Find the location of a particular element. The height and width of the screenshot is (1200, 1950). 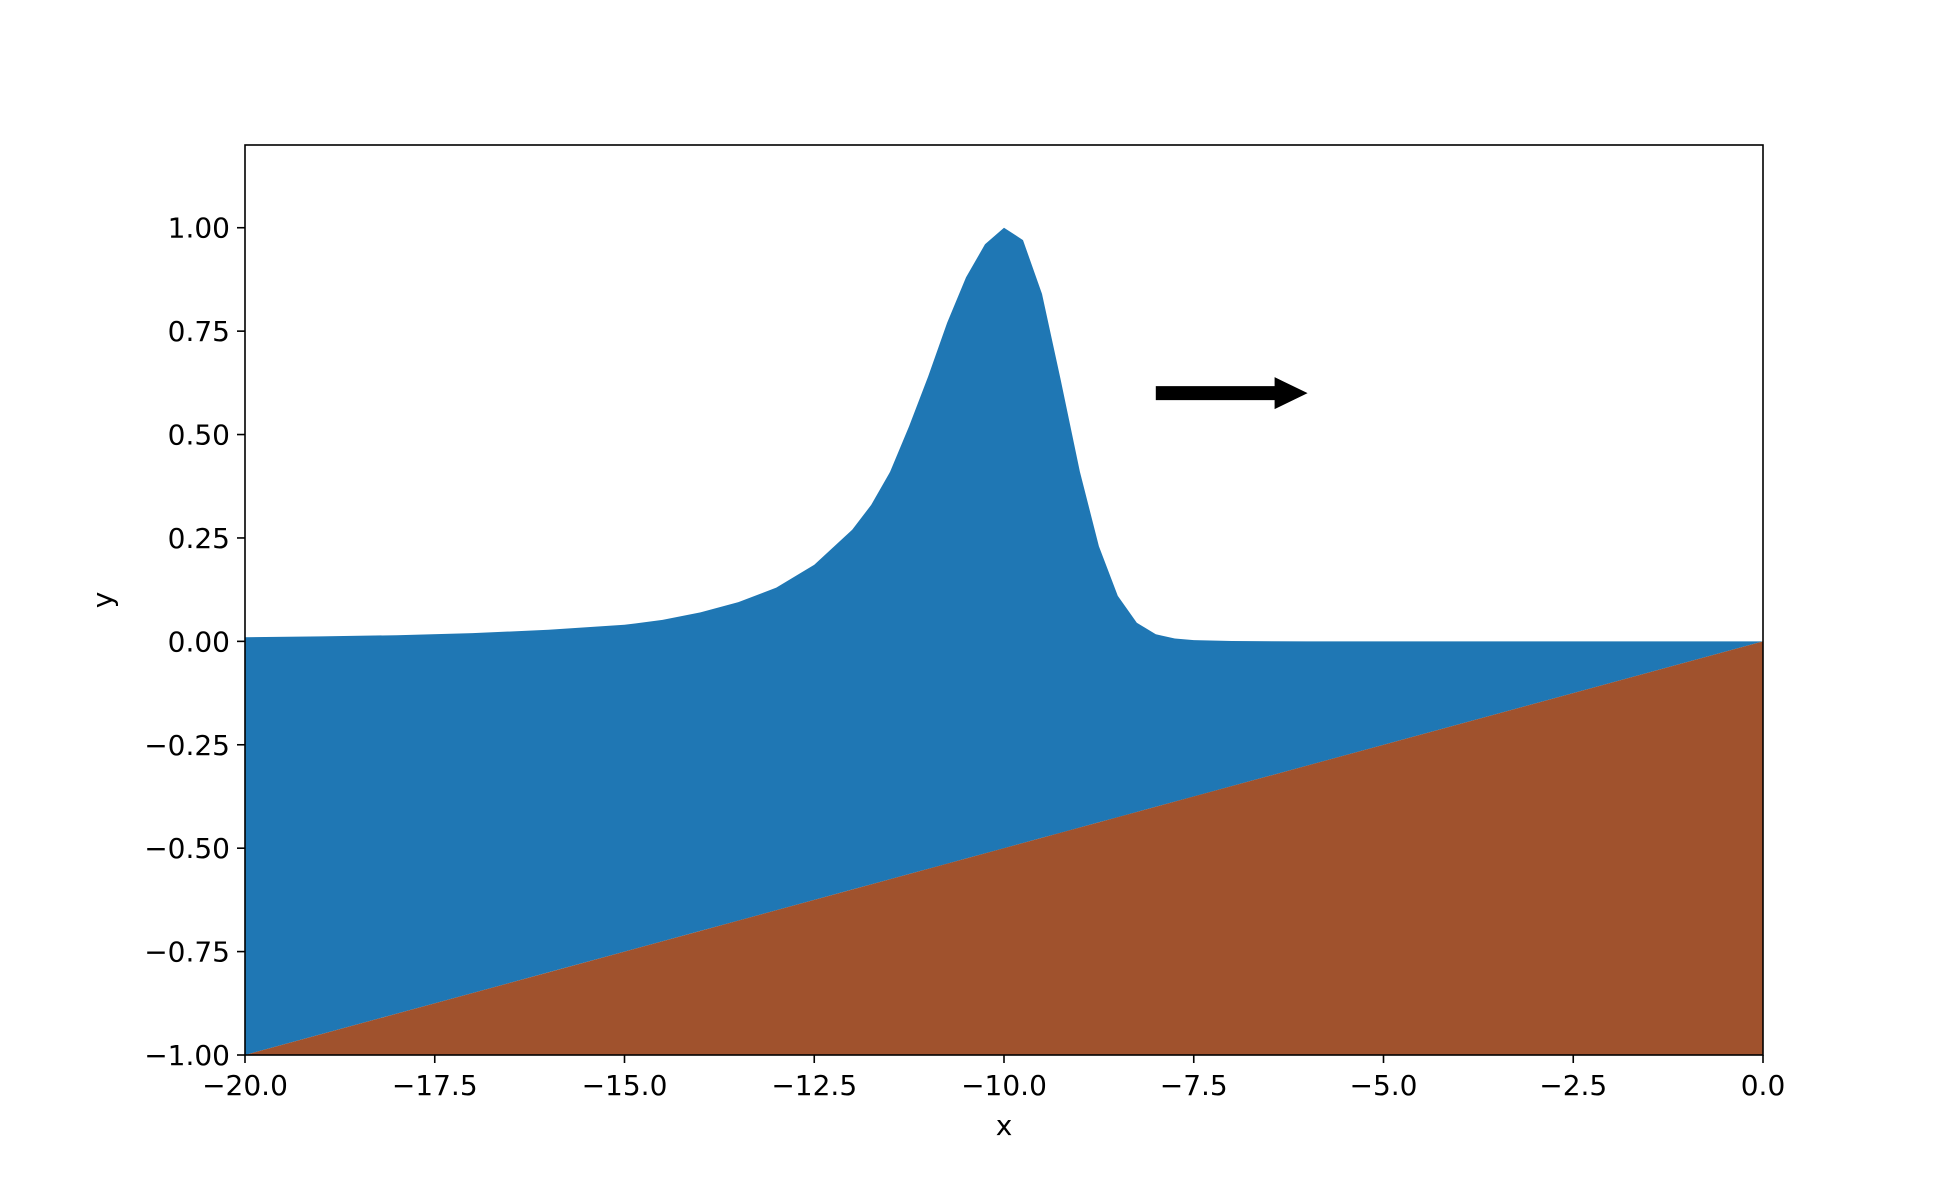

y-tick-label: −0.25 is located at coordinates (187, 745).